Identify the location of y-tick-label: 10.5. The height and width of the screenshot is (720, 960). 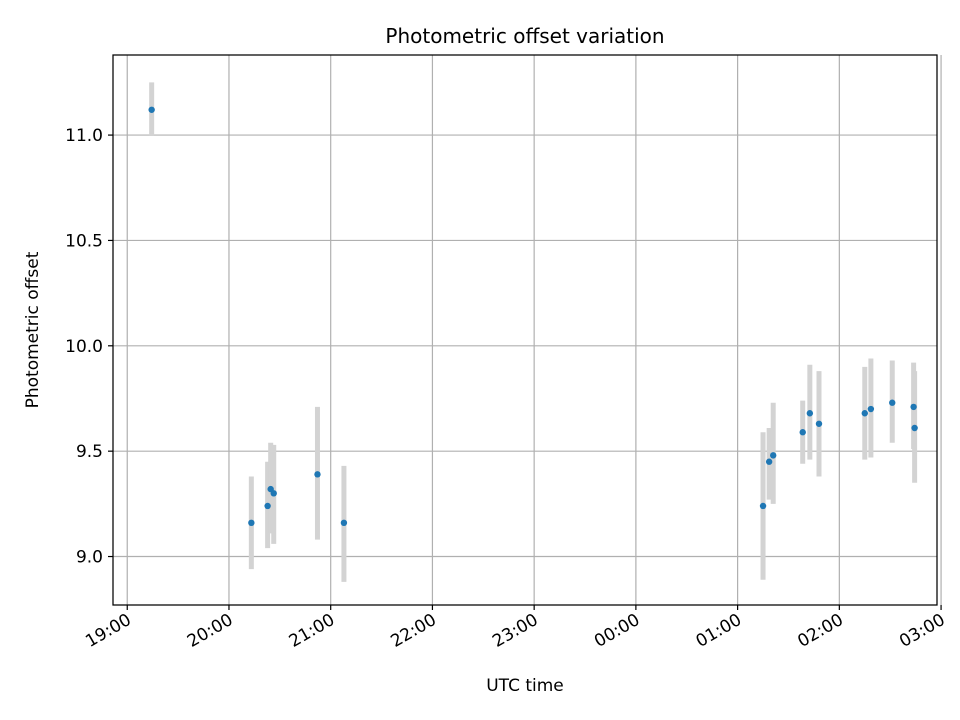
(84, 241).